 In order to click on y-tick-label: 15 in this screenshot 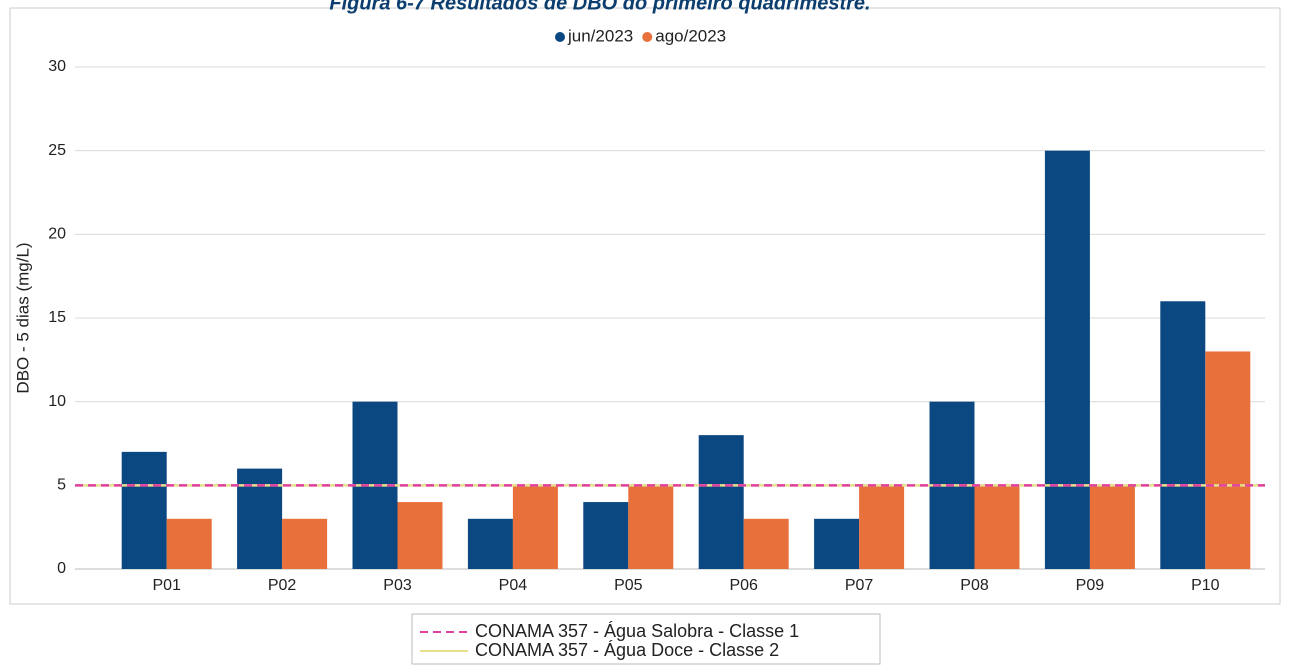, I will do `click(57, 317)`.